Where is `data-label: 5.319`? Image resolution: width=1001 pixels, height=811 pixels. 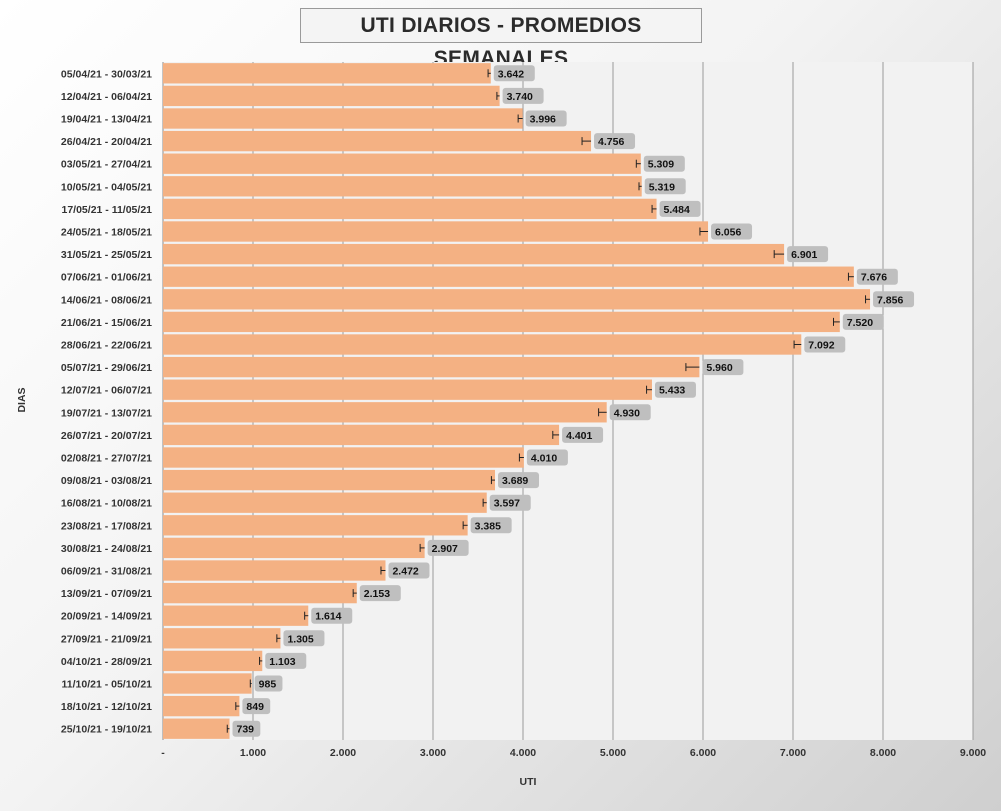
data-label: 5.319 is located at coordinates (662, 187).